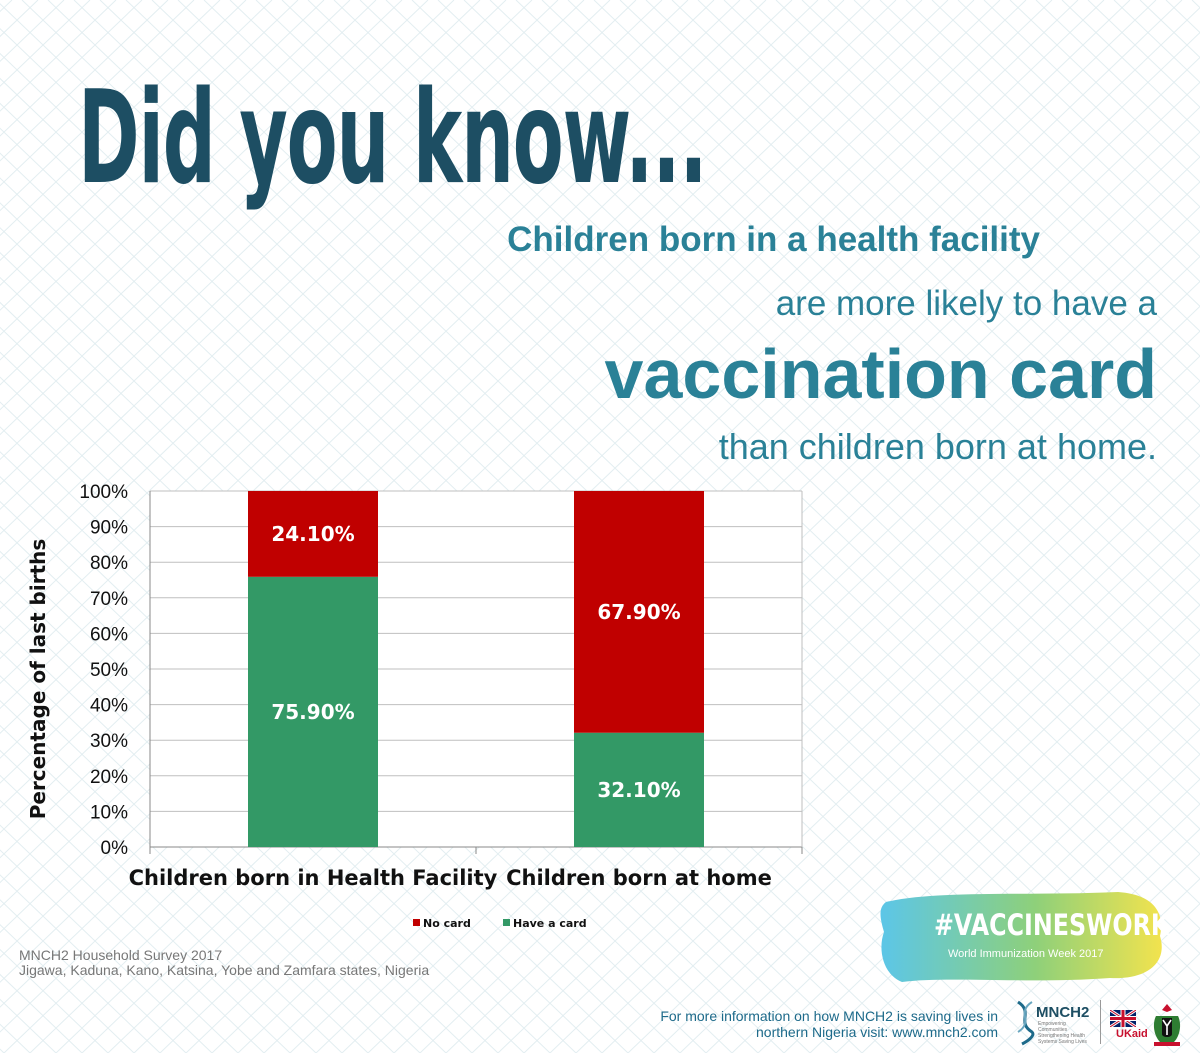 This screenshot has height=1053, width=1200. Describe the element at coordinates (877, 1032) in the screenshot. I see `footer-line-2: northern Nigeria visit: www.mnch2.com` at that location.